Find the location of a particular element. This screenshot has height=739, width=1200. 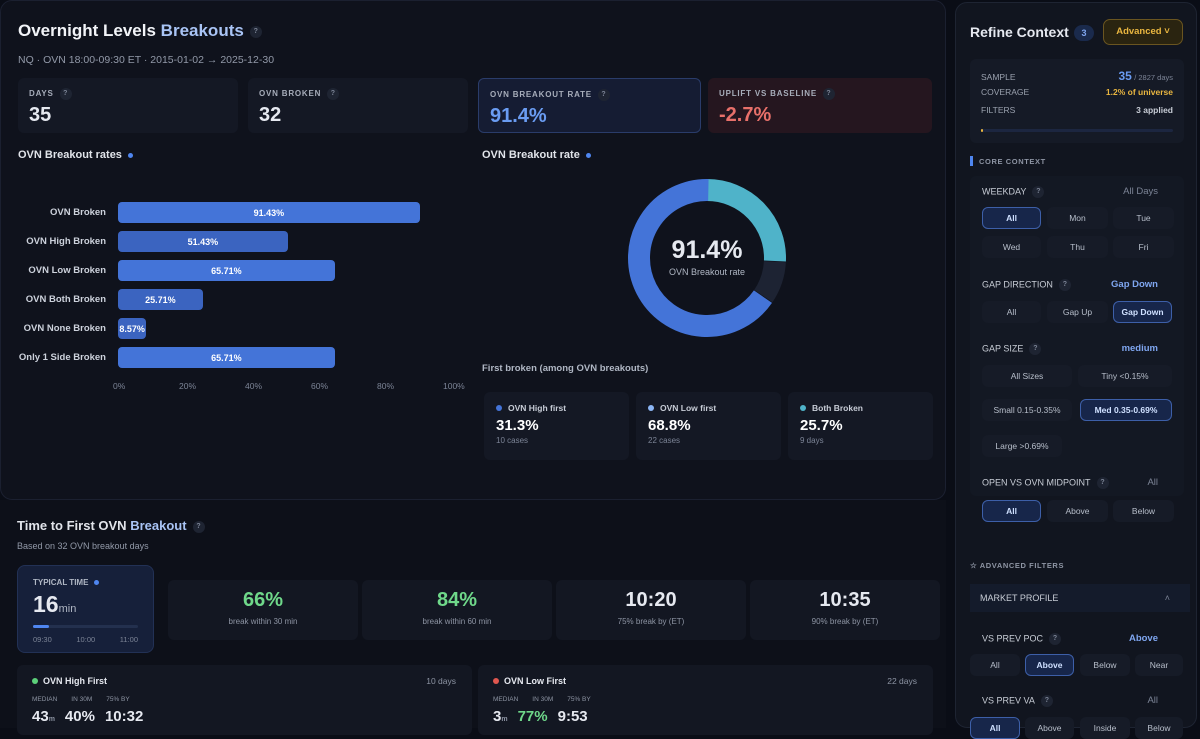

gap_dir-value: Gap Down is located at coordinates (1134, 284).